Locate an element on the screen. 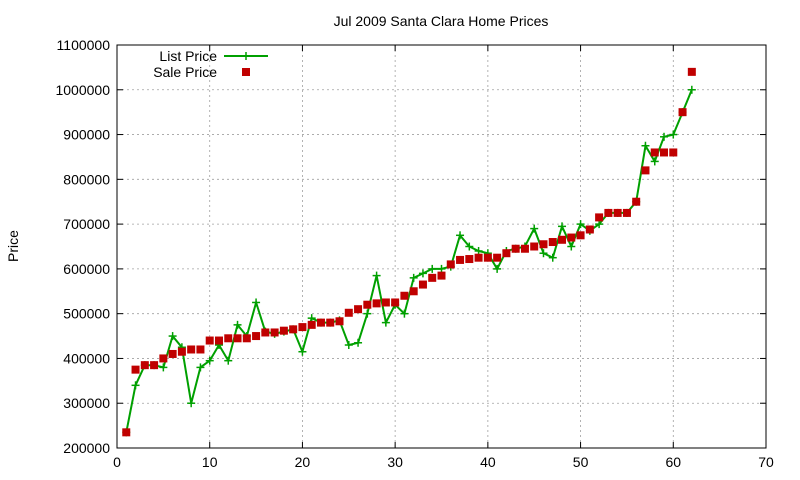  legend-label: Sale Price is located at coordinates (185, 72).